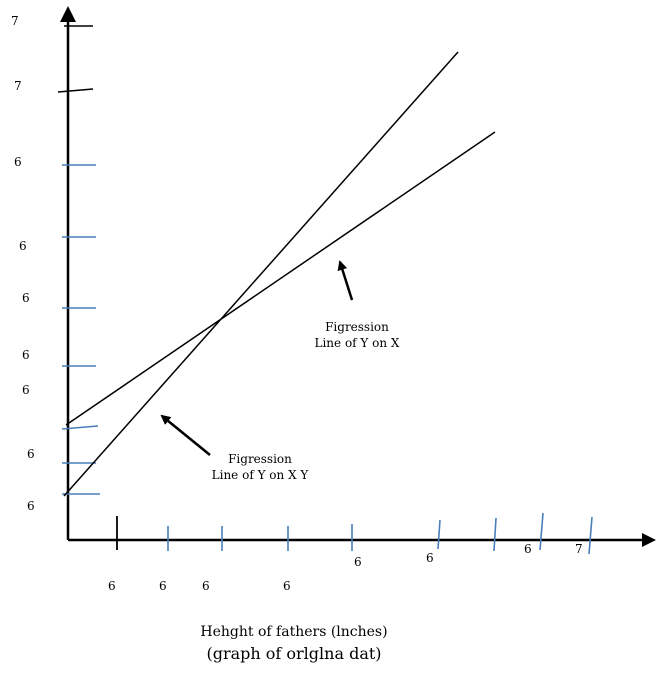 The image size is (656, 677). Describe the element at coordinates (261, 475) in the screenshot. I see `lower-line-label-line2: Line of Y on X Y` at that location.